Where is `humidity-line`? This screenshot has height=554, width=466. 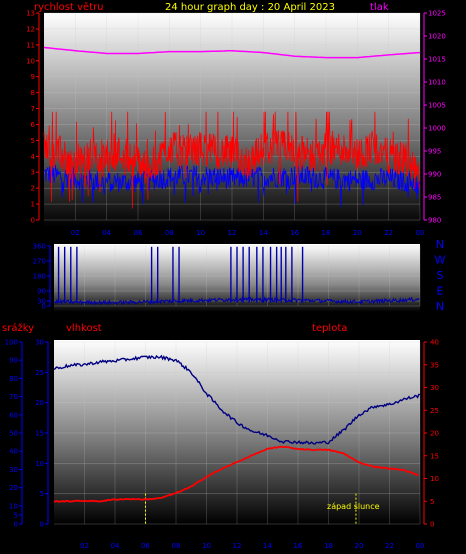 humidity-line is located at coordinates (237, 399).